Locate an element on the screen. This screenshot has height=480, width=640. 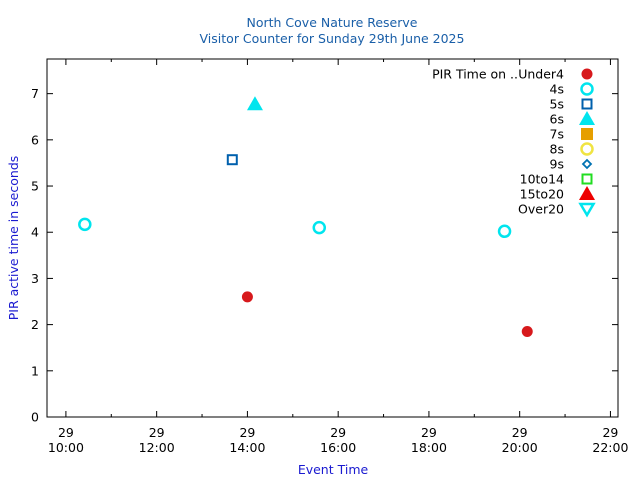
legend-marker-10to14 is located at coordinates (587, 179).